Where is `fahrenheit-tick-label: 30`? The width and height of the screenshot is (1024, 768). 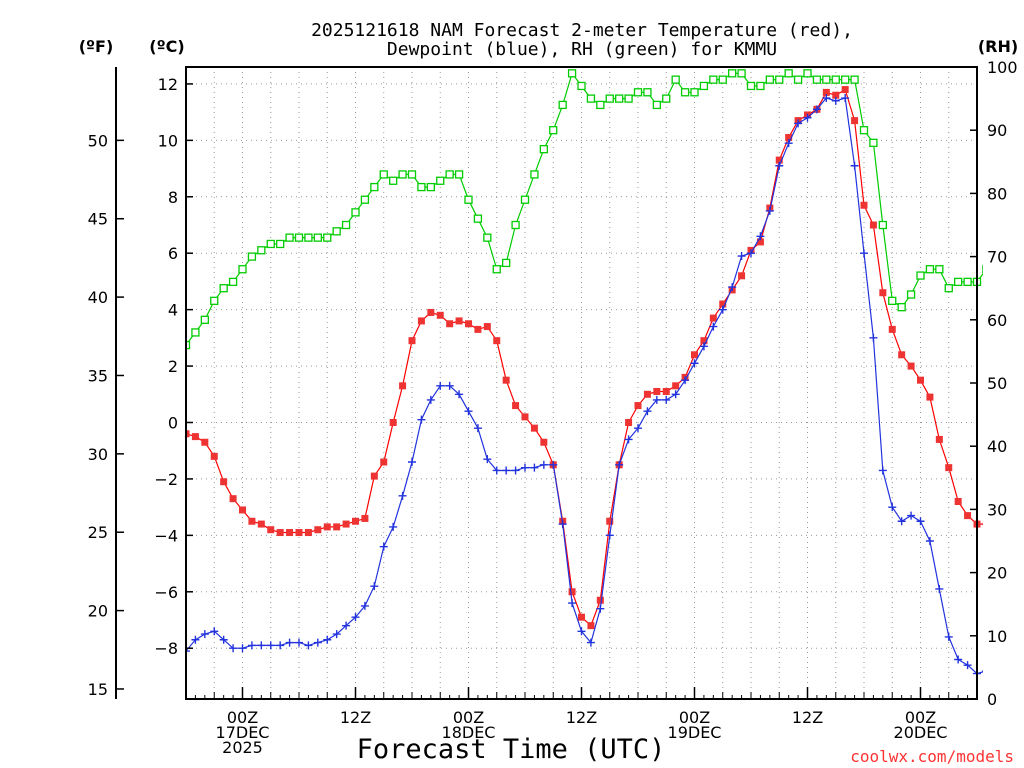 fahrenheit-tick-label: 30 is located at coordinates (98, 454).